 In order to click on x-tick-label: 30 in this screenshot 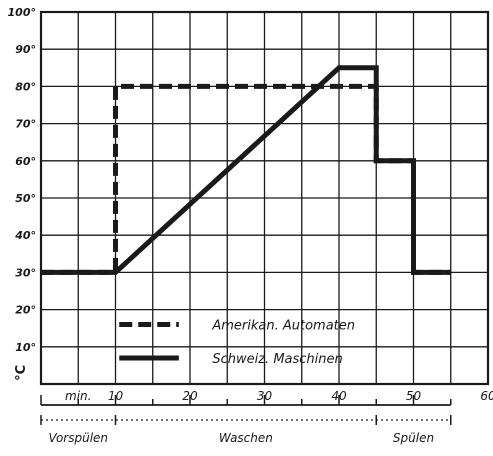, I will do `click(265, 396)`.